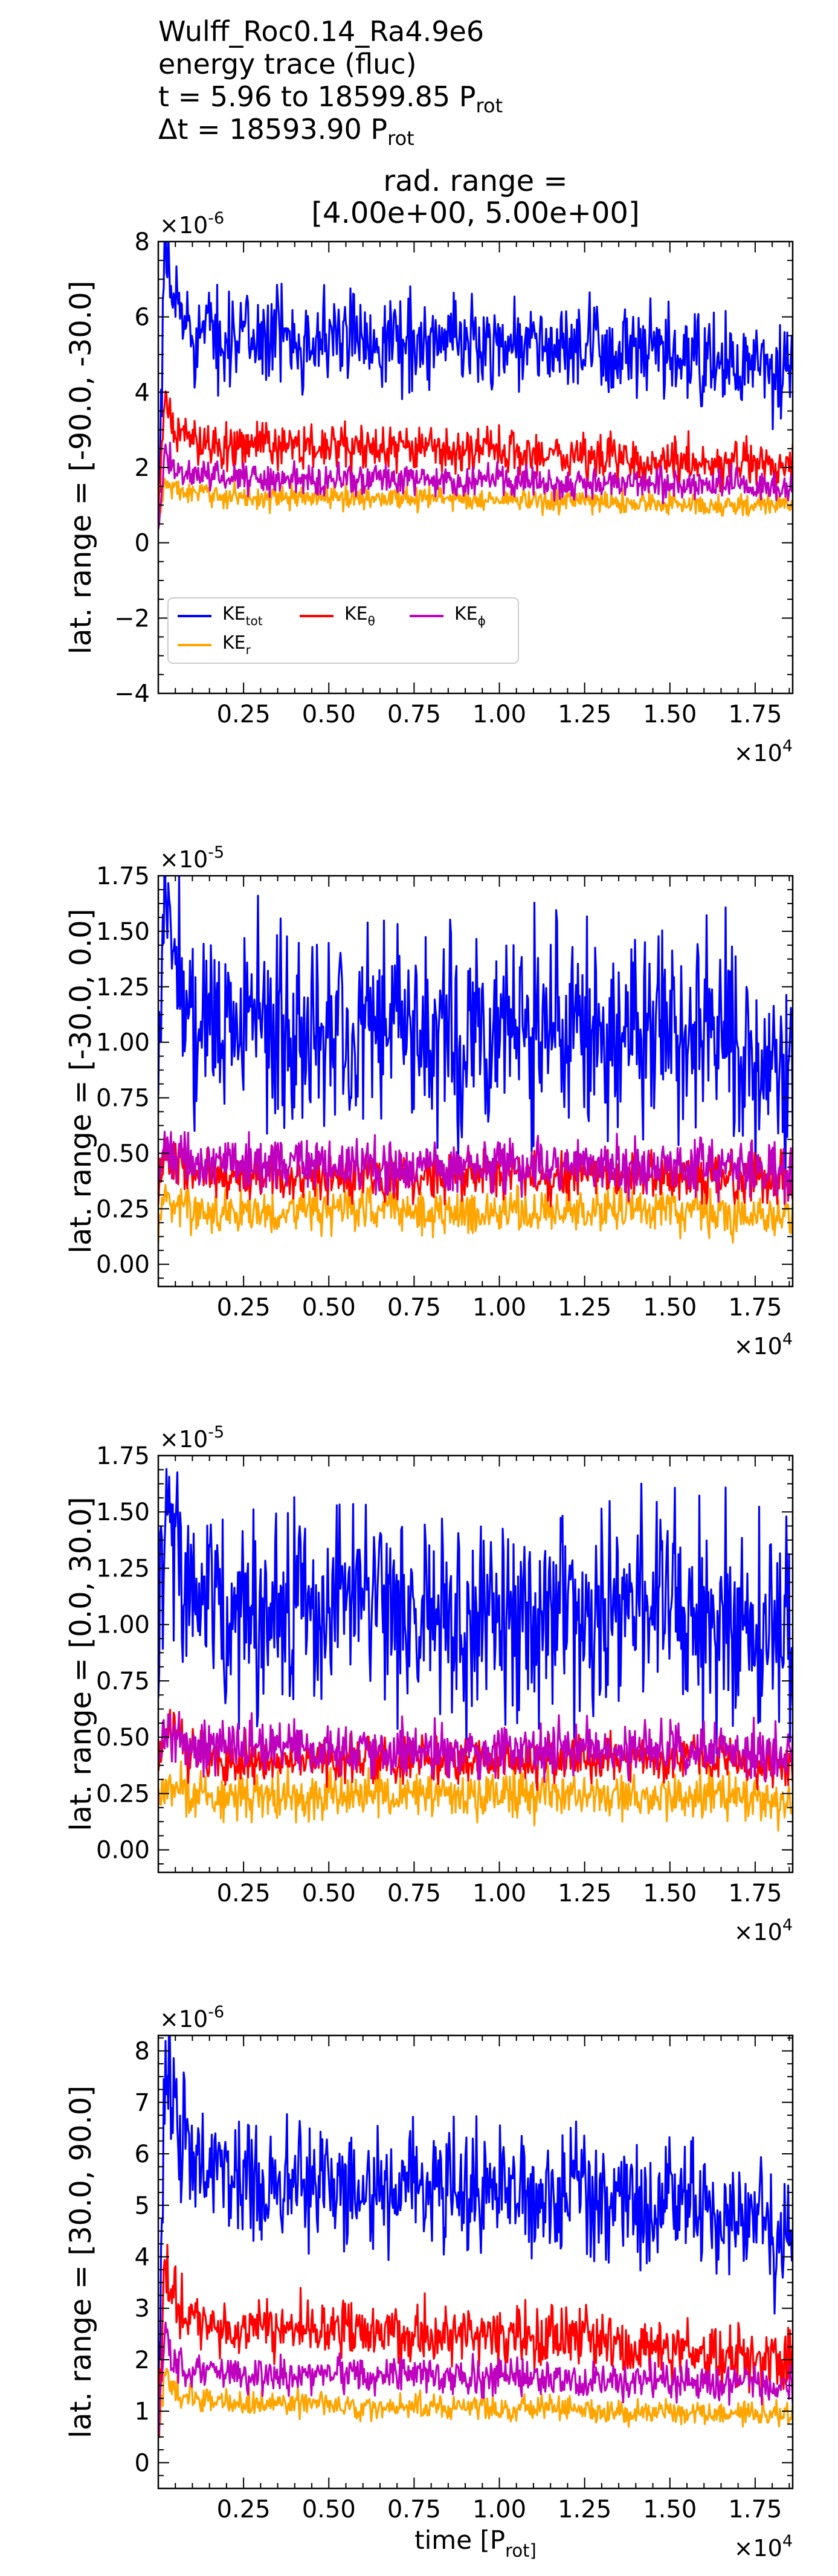 Image resolution: width=838 pixels, height=2576 pixels. Describe the element at coordinates (81, 1664) in the screenshot. I see `y-axis-label: lat. range = [0.0, 30.0]` at that location.